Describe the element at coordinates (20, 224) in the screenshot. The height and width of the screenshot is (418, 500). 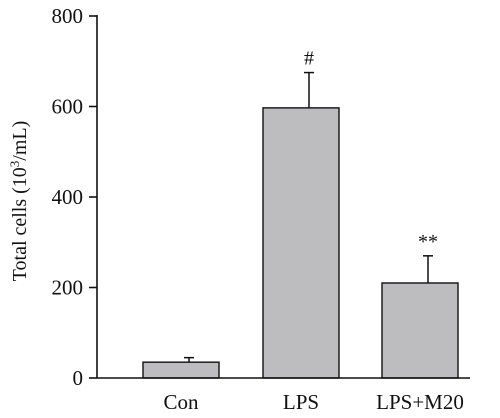
I see `y-axis-label-main: Total cells (10` at that location.